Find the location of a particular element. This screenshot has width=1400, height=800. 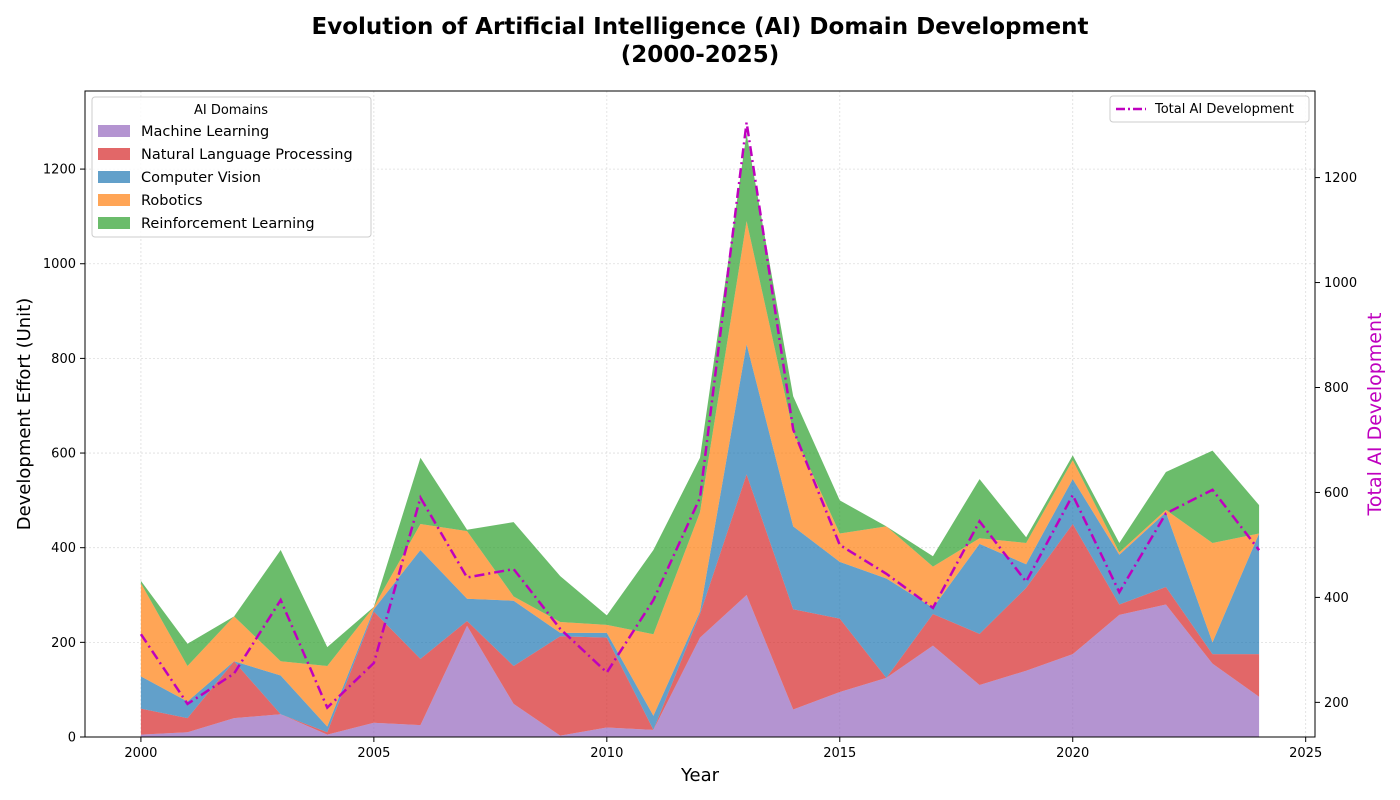

y-tick-label: 200 is located at coordinates (63, 643).